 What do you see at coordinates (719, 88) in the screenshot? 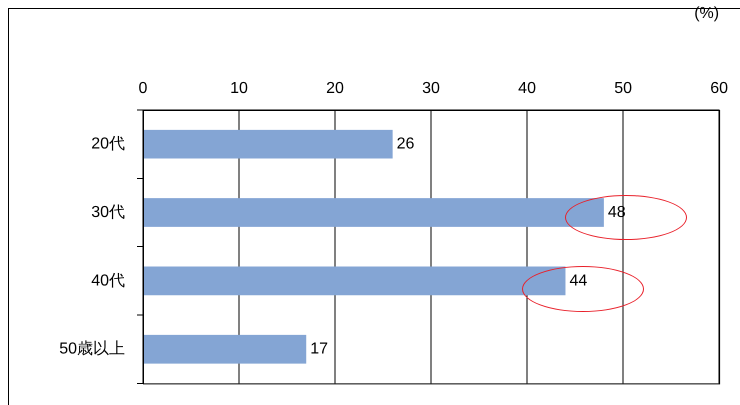
I see `x-tick-label: 60` at bounding box center [719, 88].